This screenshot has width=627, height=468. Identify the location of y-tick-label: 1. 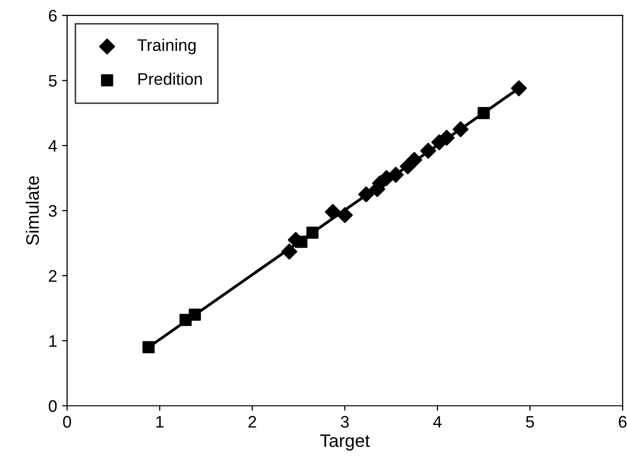
(53, 341).